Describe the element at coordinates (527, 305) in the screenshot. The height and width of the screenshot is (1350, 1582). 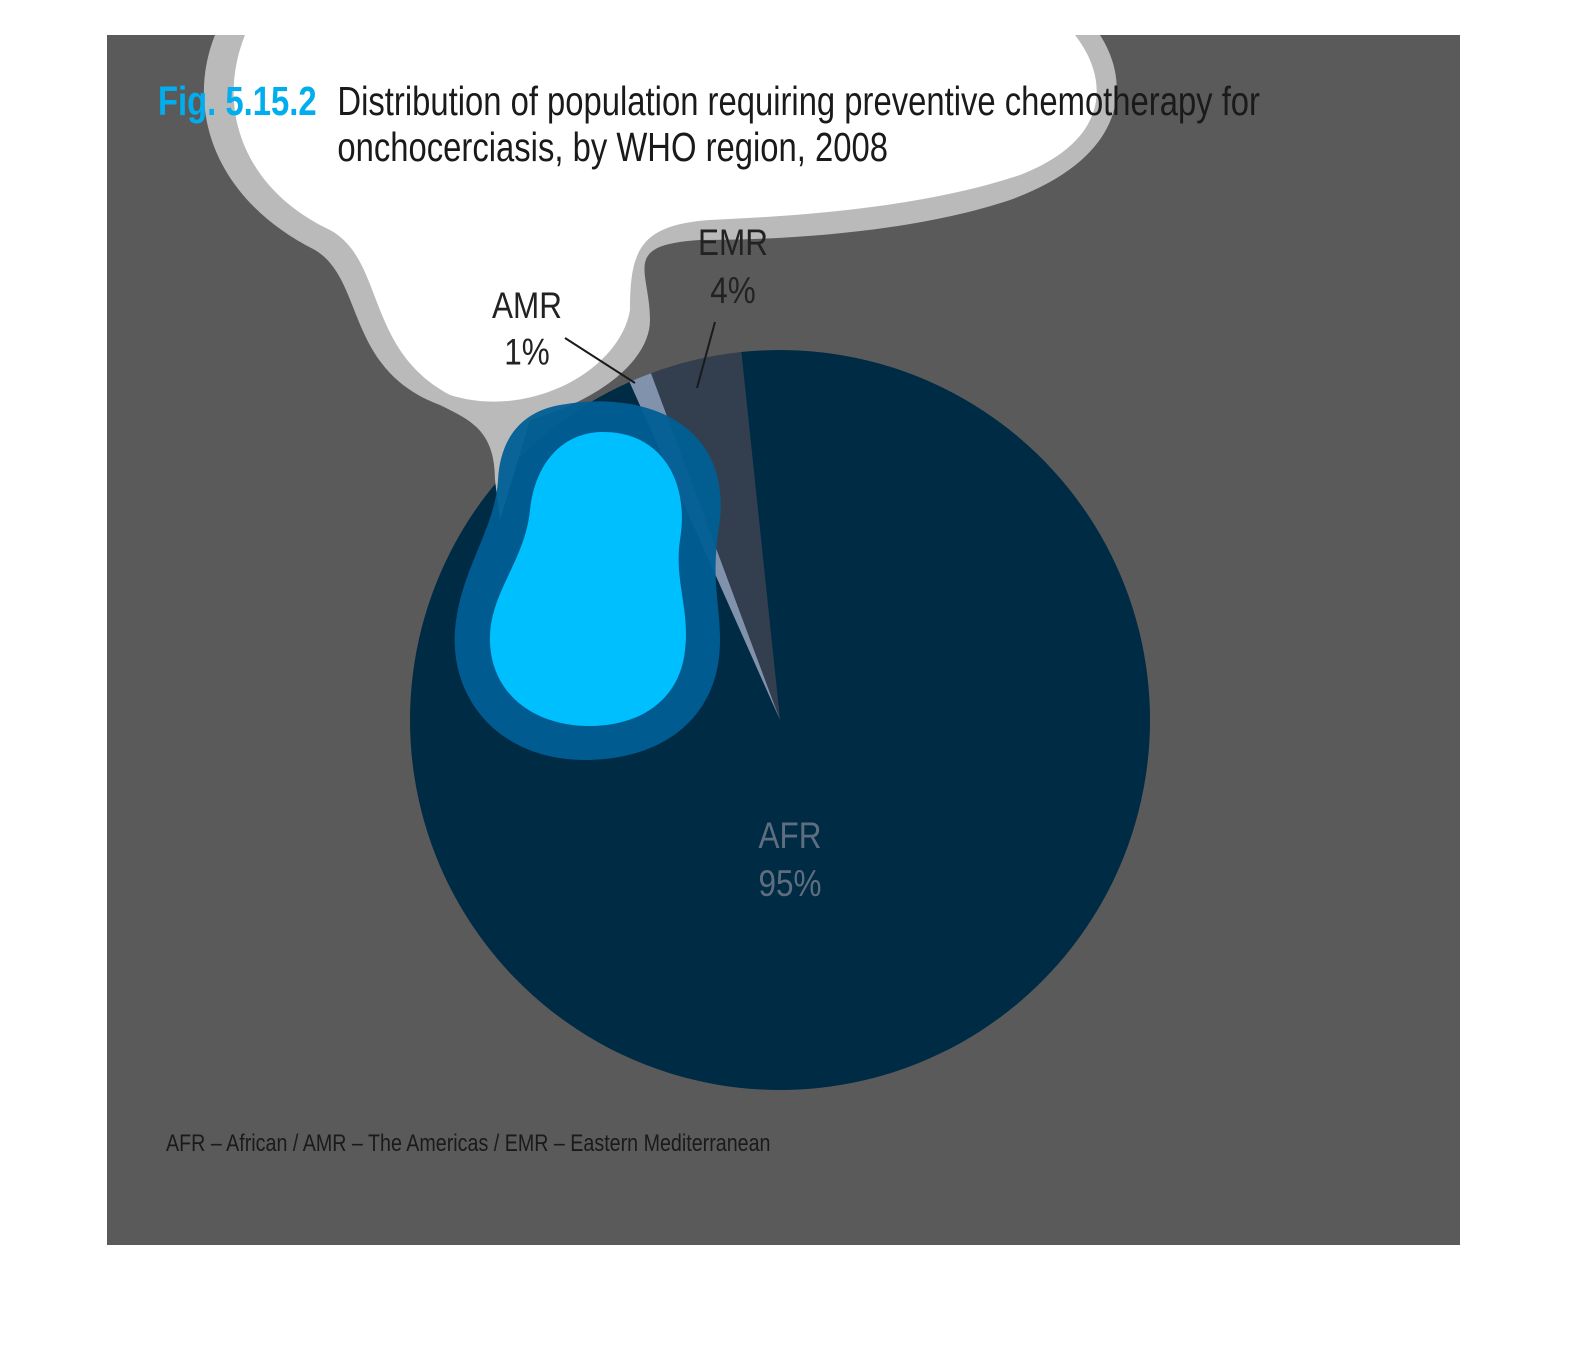
I see `slice-label: AMR` at that location.